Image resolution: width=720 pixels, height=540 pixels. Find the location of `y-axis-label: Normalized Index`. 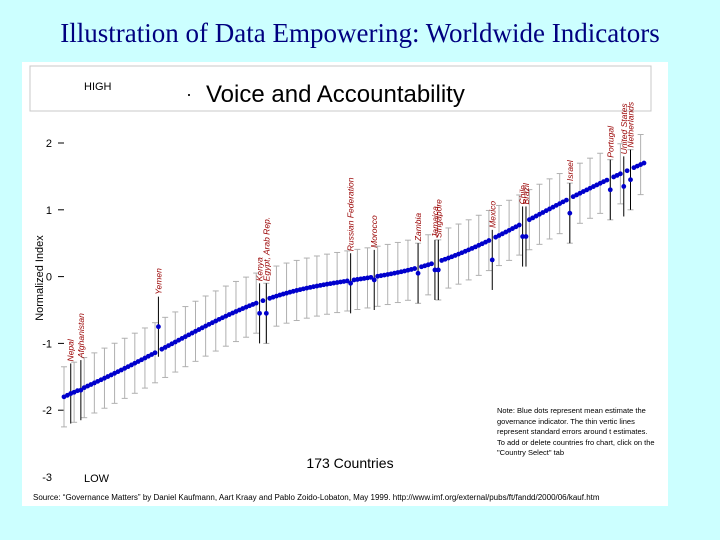

y-axis-label: Normalized Index is located at coordinates (40, 278).